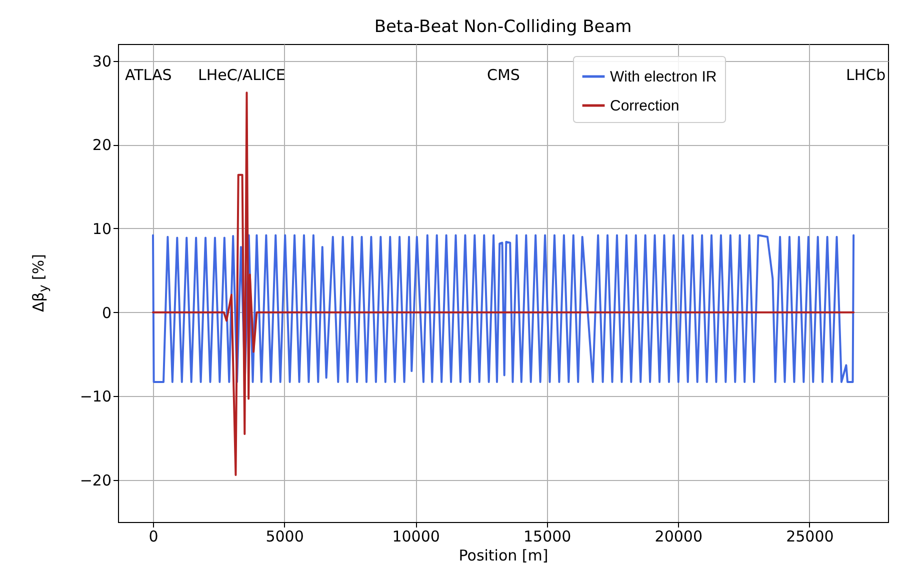 This screenshot has height=588, width=903. What do you see at coordinates (416, 537) in the screenshot?
I see `x-tick-label: 10000` at bounding box center [416, 537].